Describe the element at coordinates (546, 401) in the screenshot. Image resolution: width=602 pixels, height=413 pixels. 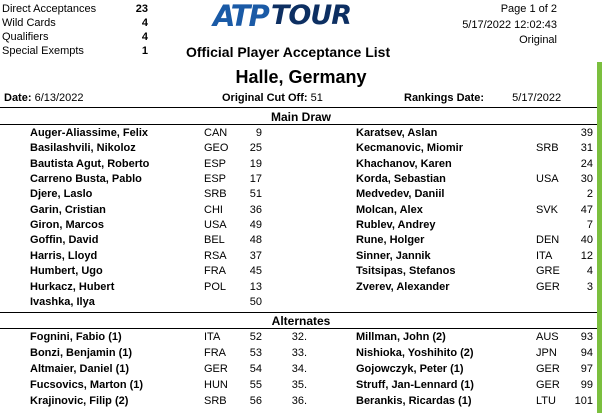
I see `player-country: LTU` at that location.